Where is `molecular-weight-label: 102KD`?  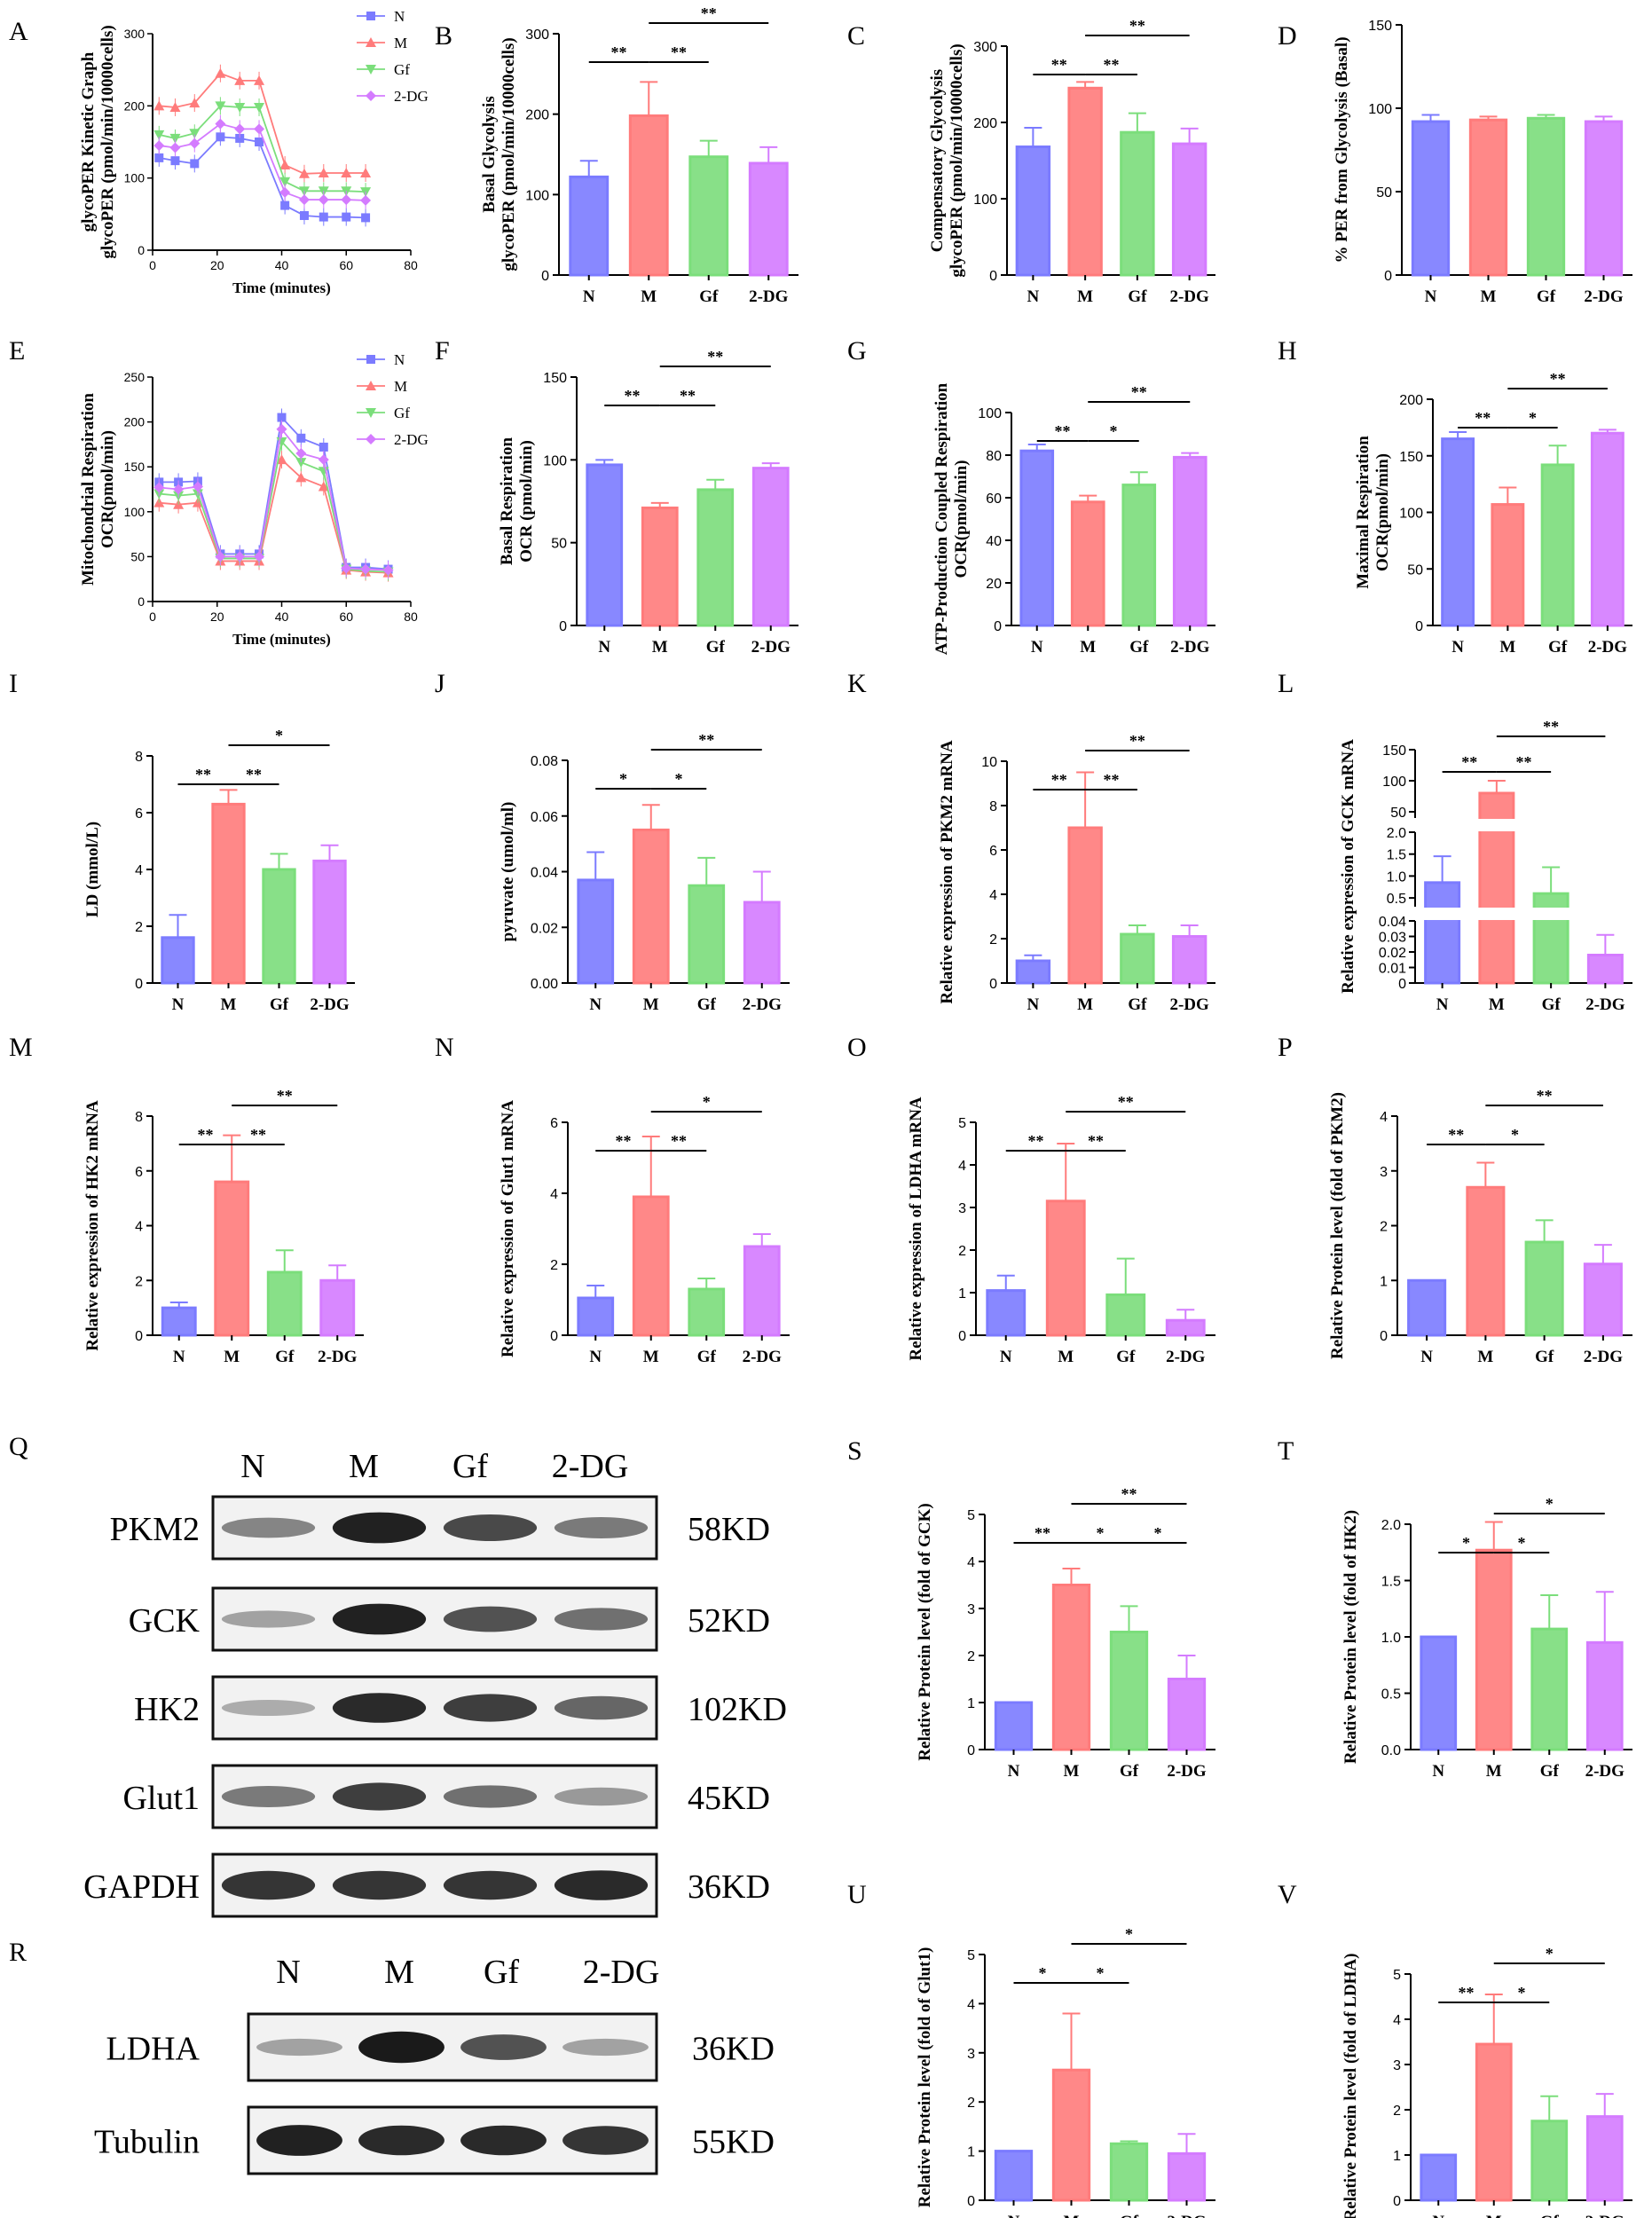
molecular-weight-label: 102KD is located at coordinates (738, 1709).